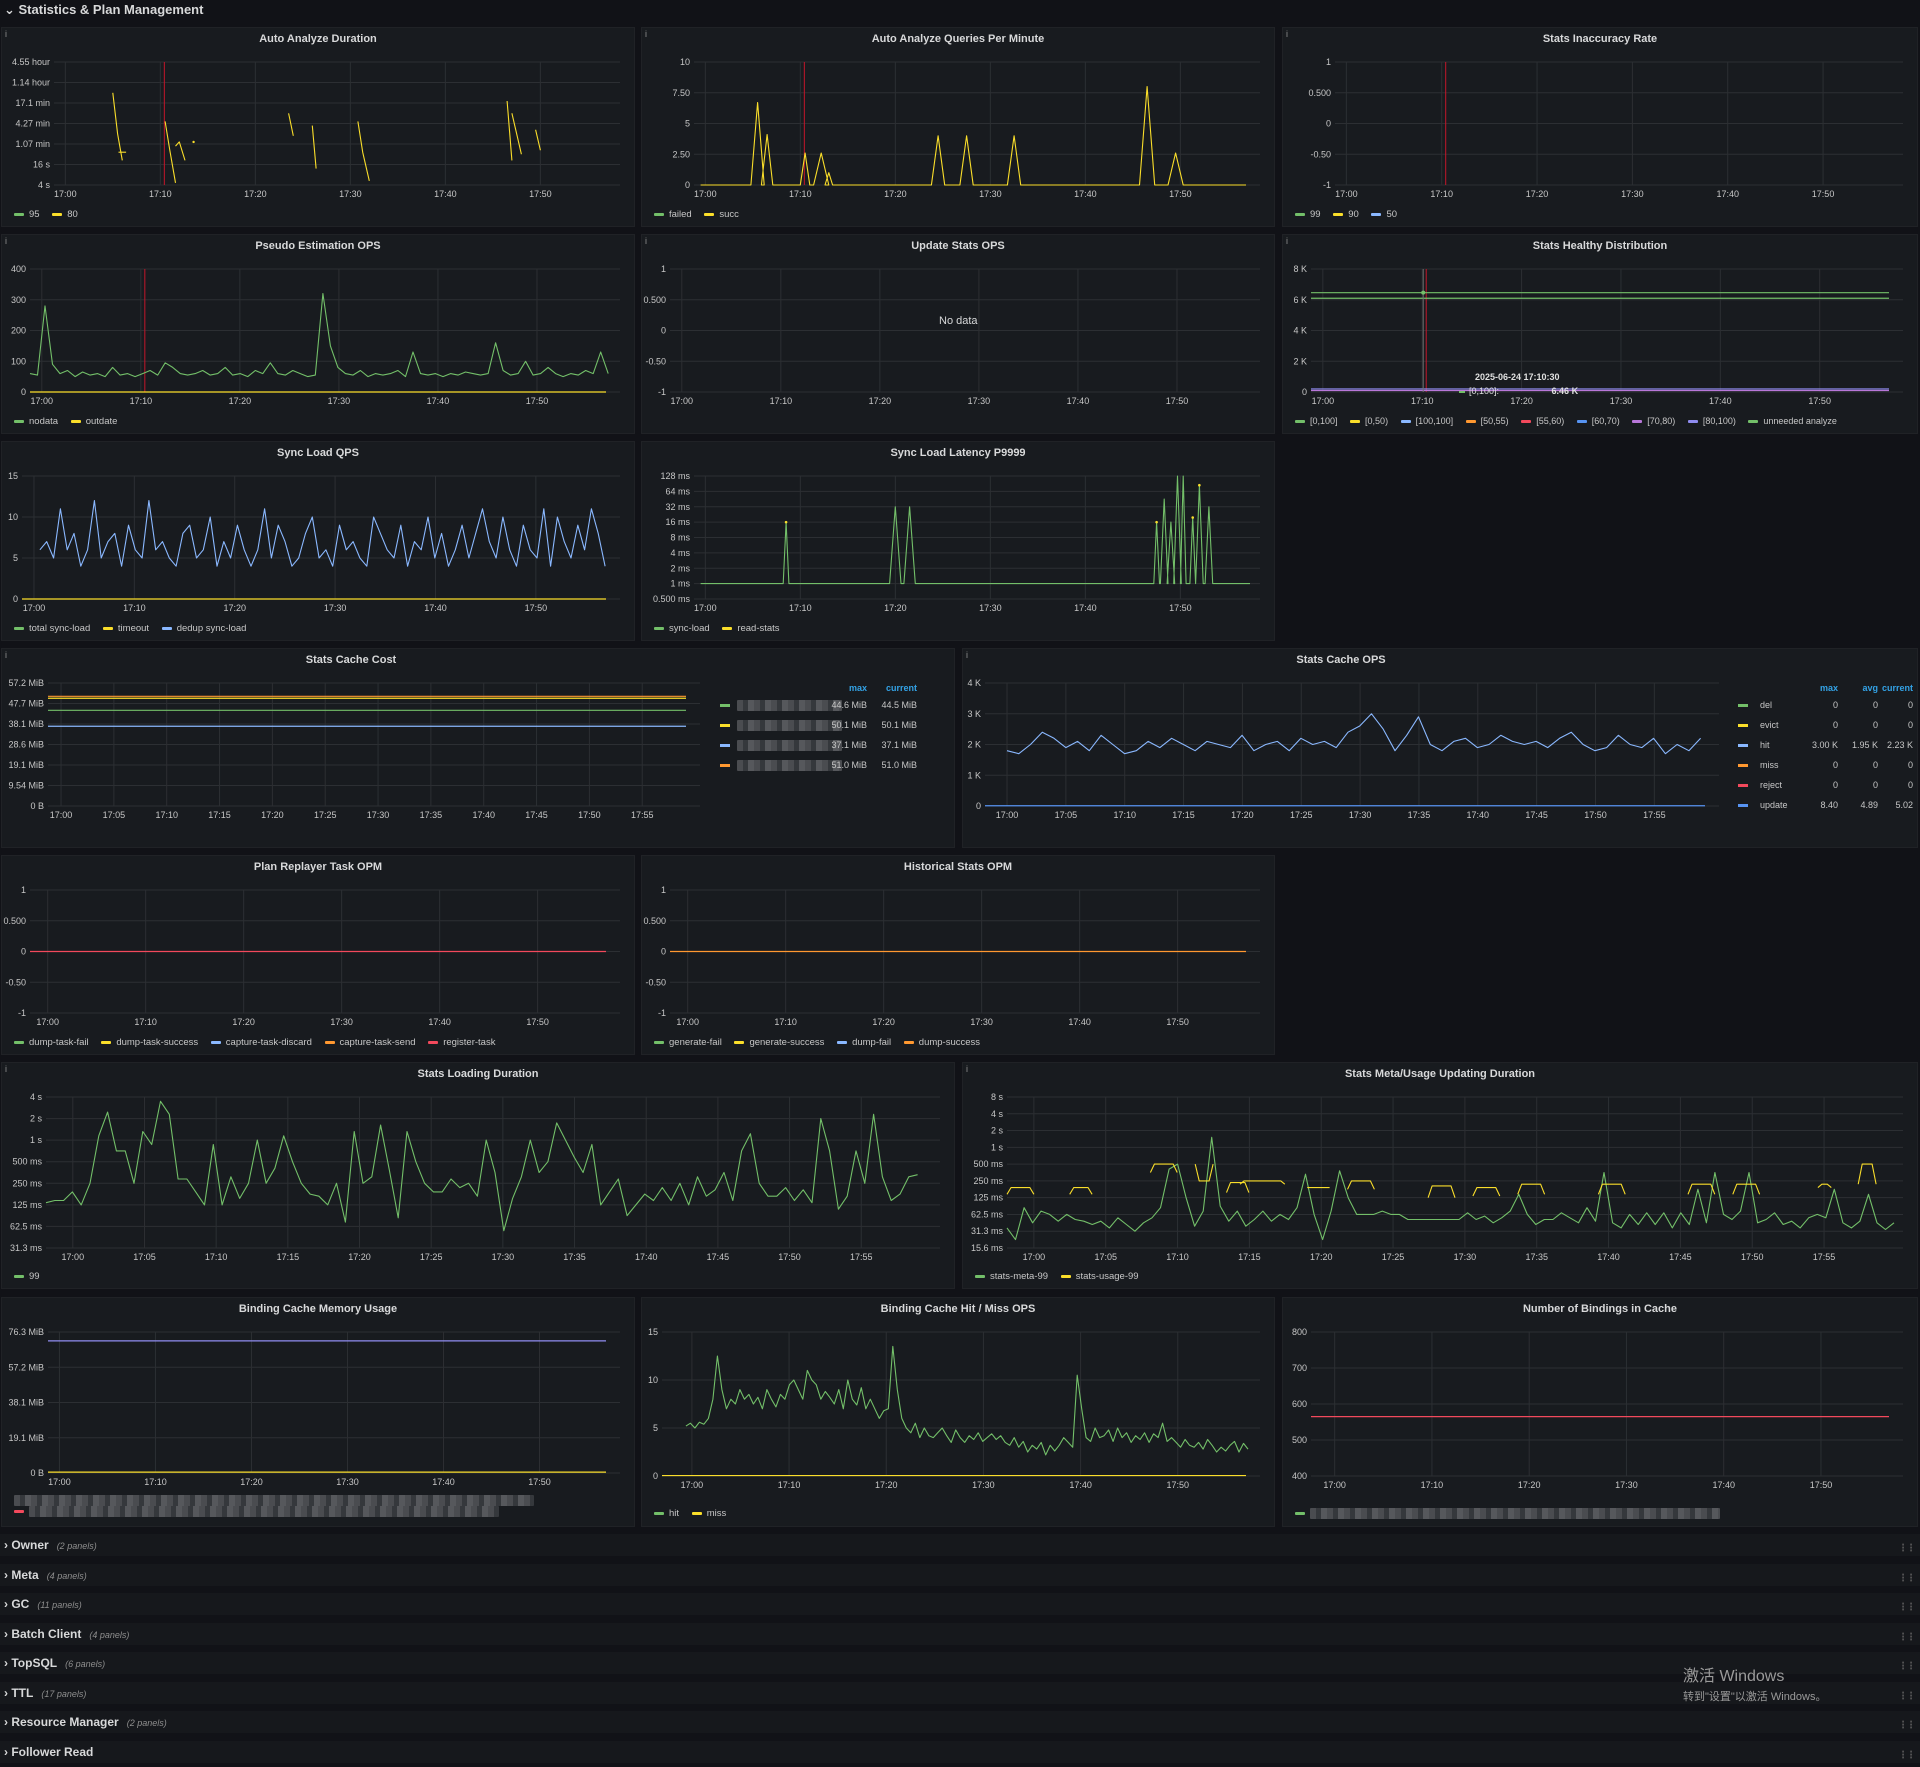 The width and height of the screenshot is (1920, 1767). I want to click on collapsed-row-gc: › GC (11 panels) ⋮⋮, so click(960, 1604).